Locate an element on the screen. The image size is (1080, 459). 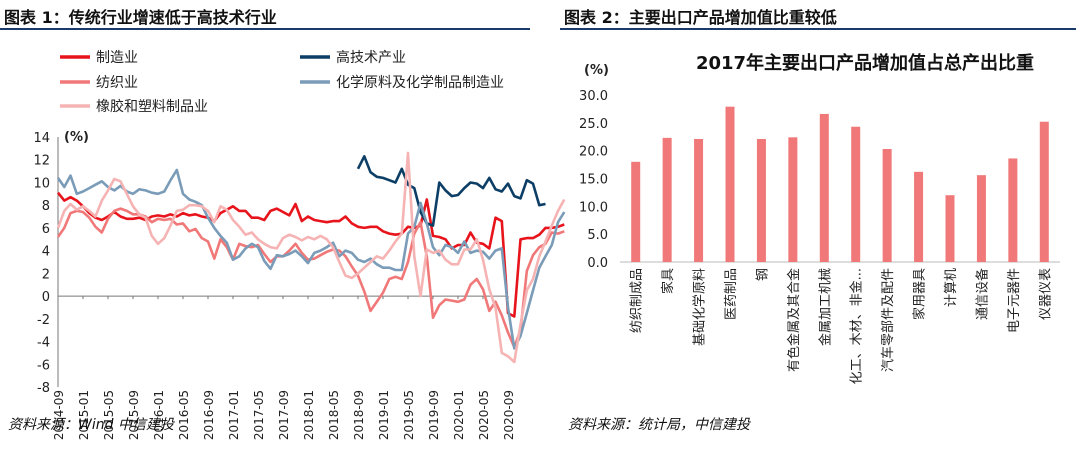
x-category-label: 钢 is located at coordinates (762, 274).